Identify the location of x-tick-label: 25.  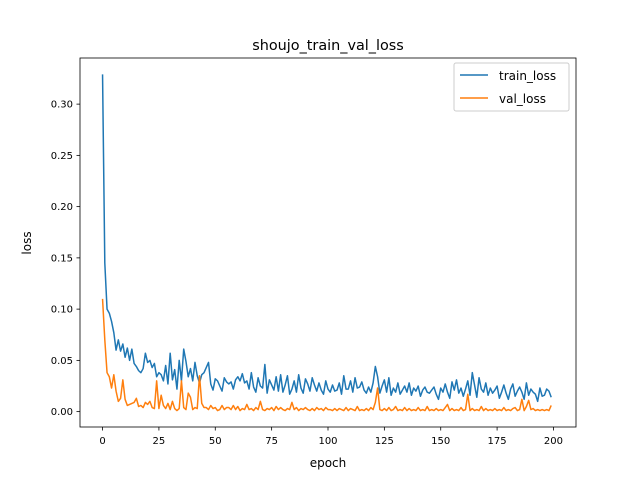
(159, 441).